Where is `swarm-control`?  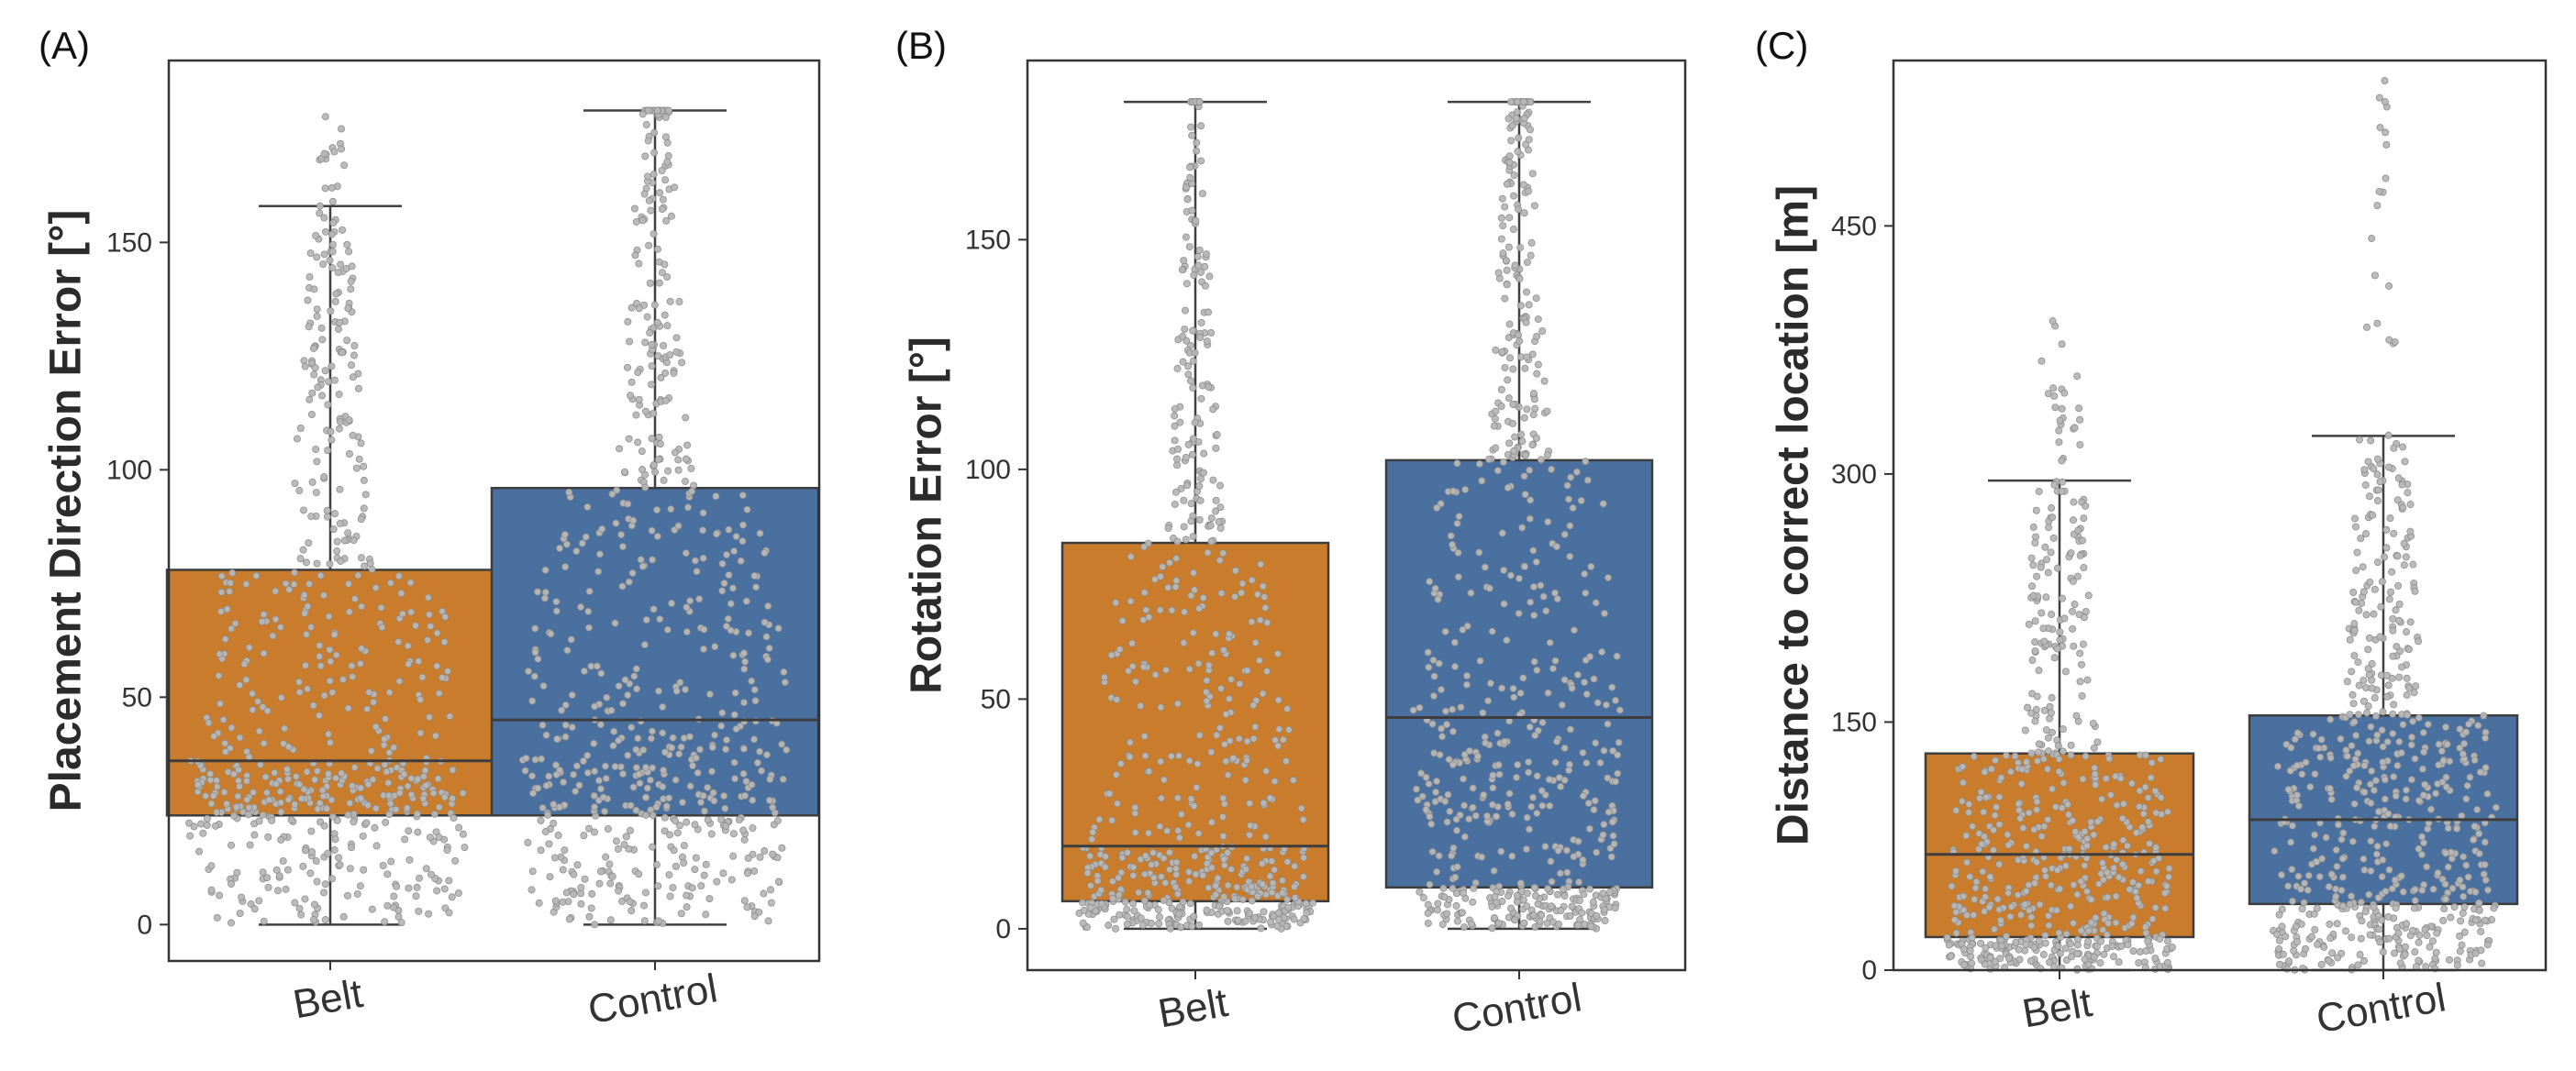 swarm-control is located at coordinates (1516, 515).